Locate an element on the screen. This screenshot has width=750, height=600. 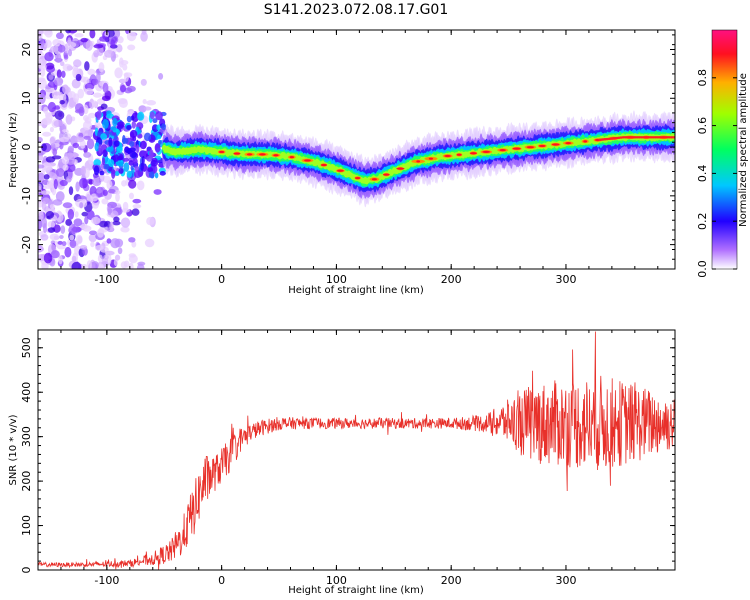
snr-x-tick-label: -100 is located at coordinates (106, 580).